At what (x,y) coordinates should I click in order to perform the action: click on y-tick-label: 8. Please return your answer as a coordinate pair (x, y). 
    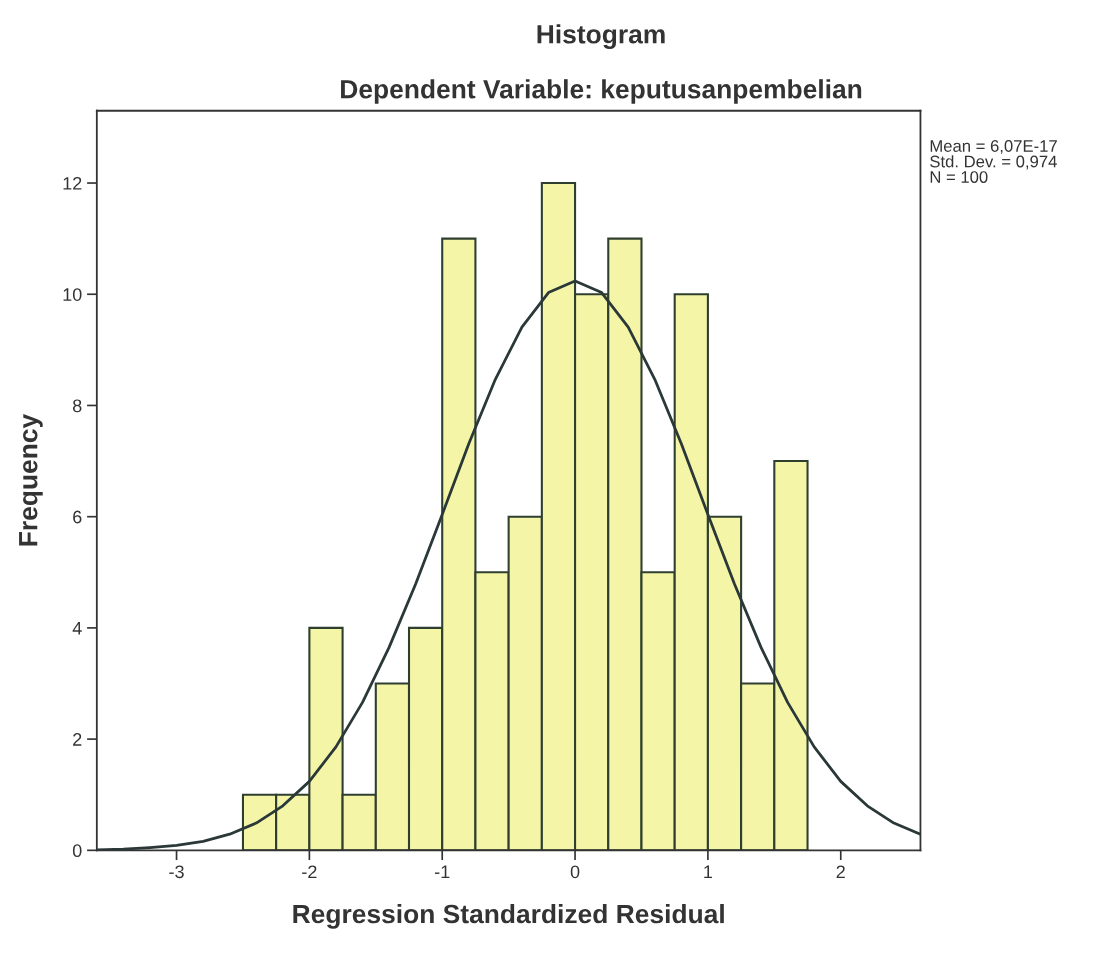
    Looking at the image, I should click on (77, 406).